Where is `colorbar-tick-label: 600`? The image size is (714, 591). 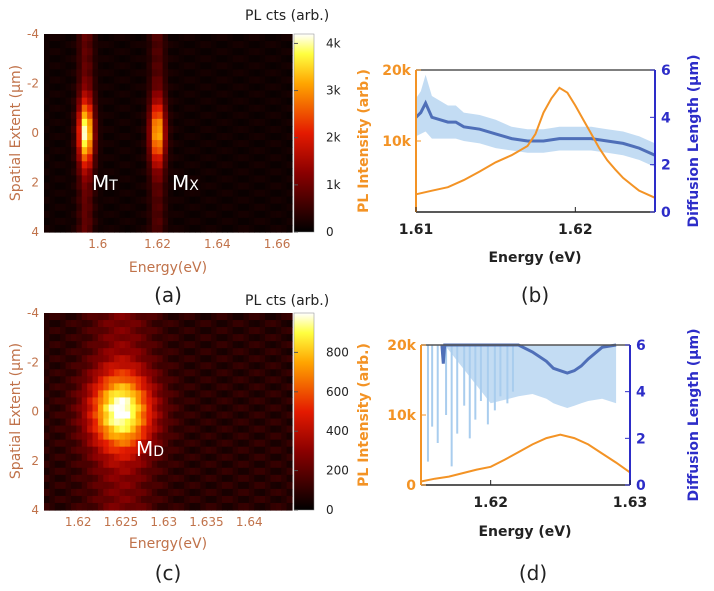 colorbar-tick-label: 600 is located at coordinates (337, 392).